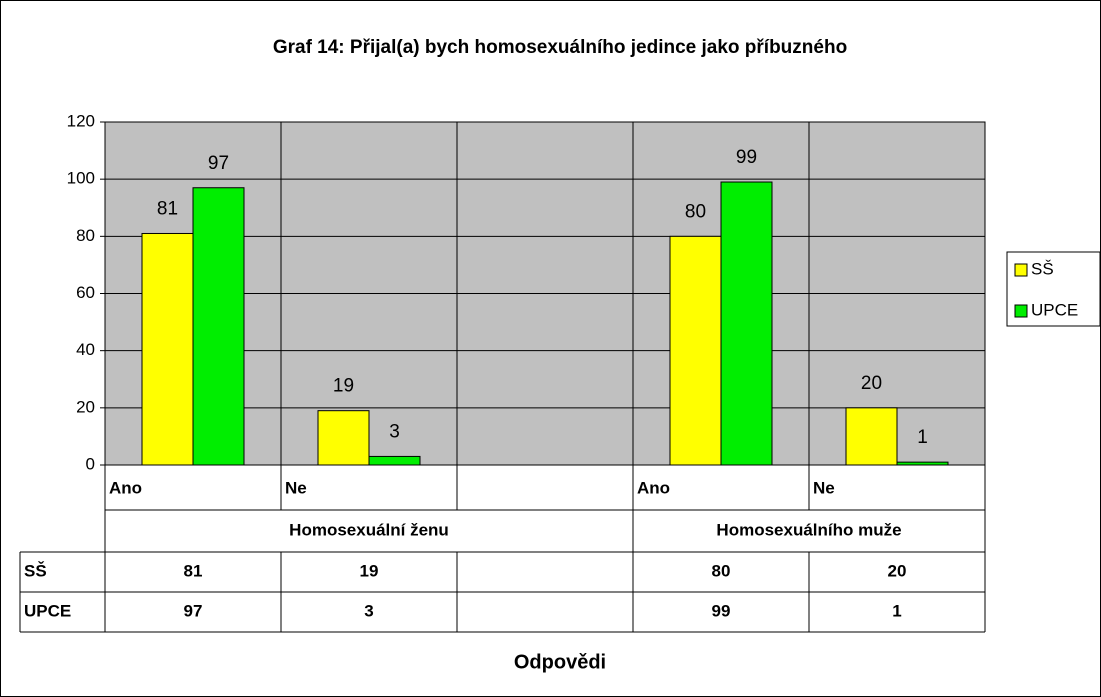  What do you see at coordinates (746, 157) in the screenshot?
I see `value-label: 99` at bounding box center [746, 157].